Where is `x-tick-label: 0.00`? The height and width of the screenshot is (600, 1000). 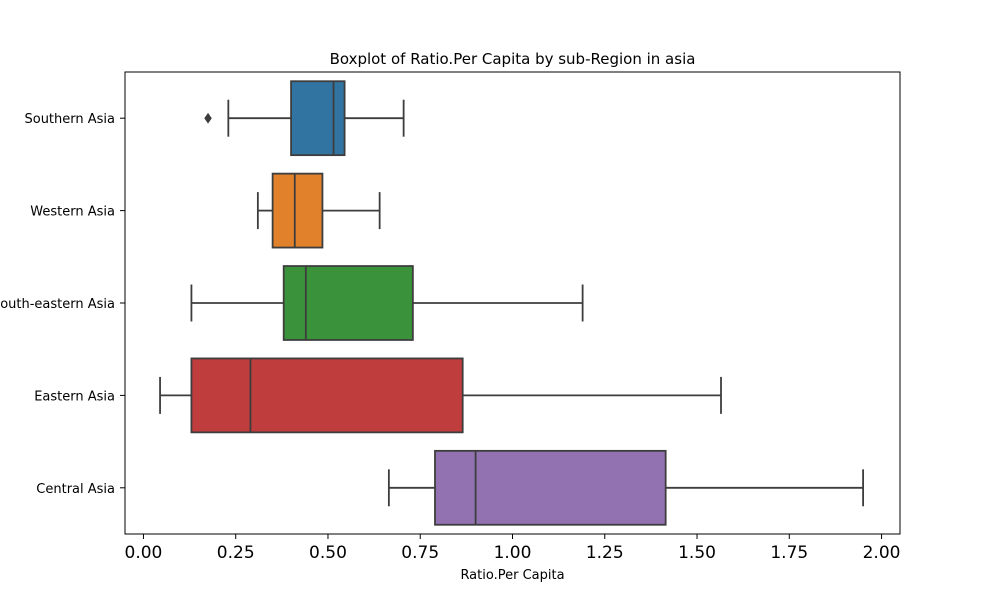
x-tick-label: 0.00 is located at coordinates (144, 553).